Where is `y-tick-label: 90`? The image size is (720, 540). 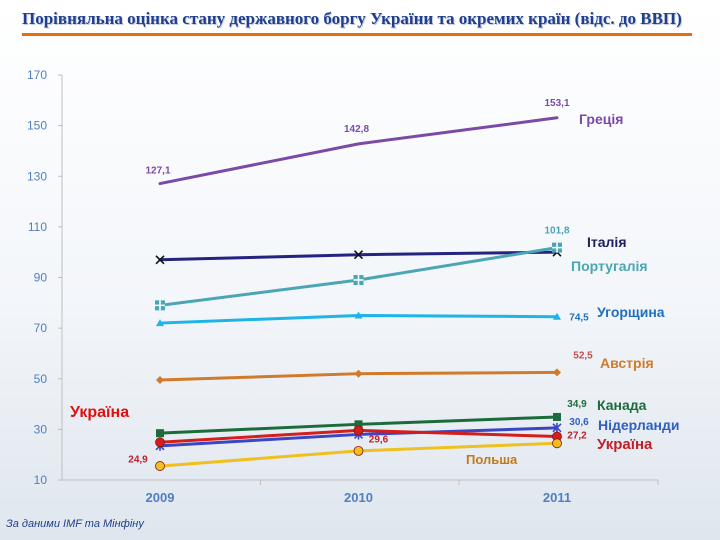
y-tick-label: 90 is located at coordinates (41, 278).